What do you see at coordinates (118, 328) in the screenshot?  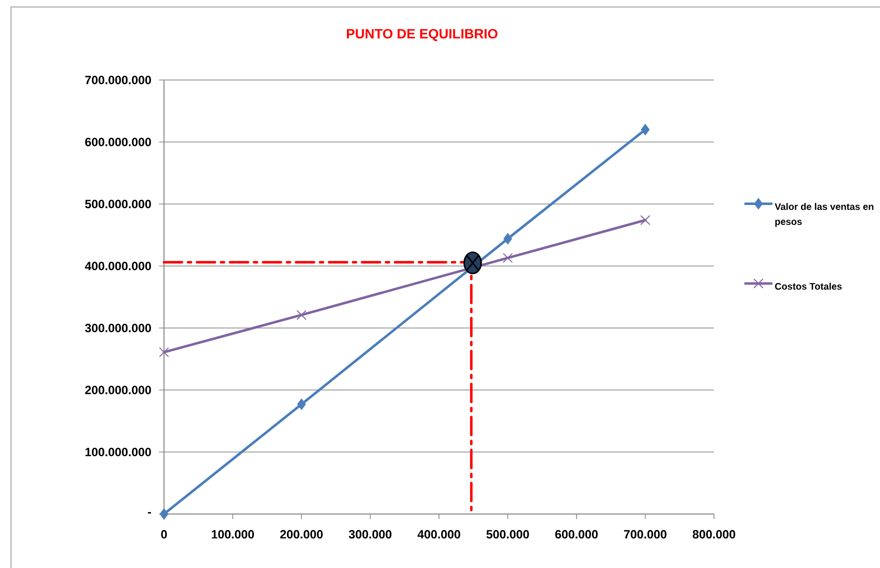 I see `y-tick-label: 300.000.000` at bounding box center [118, 328].